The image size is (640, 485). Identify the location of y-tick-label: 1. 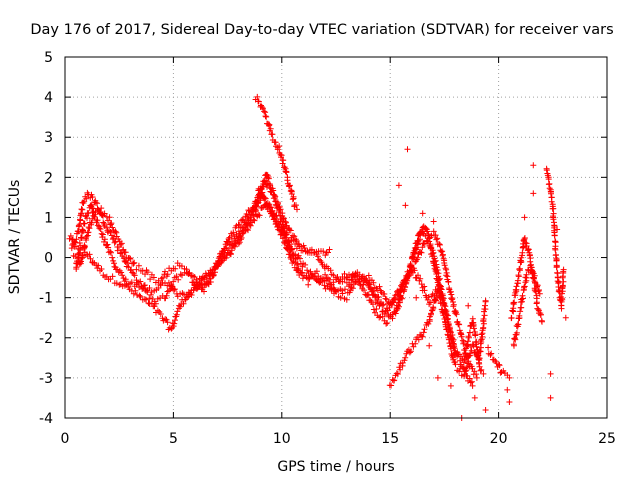
(48, 218).